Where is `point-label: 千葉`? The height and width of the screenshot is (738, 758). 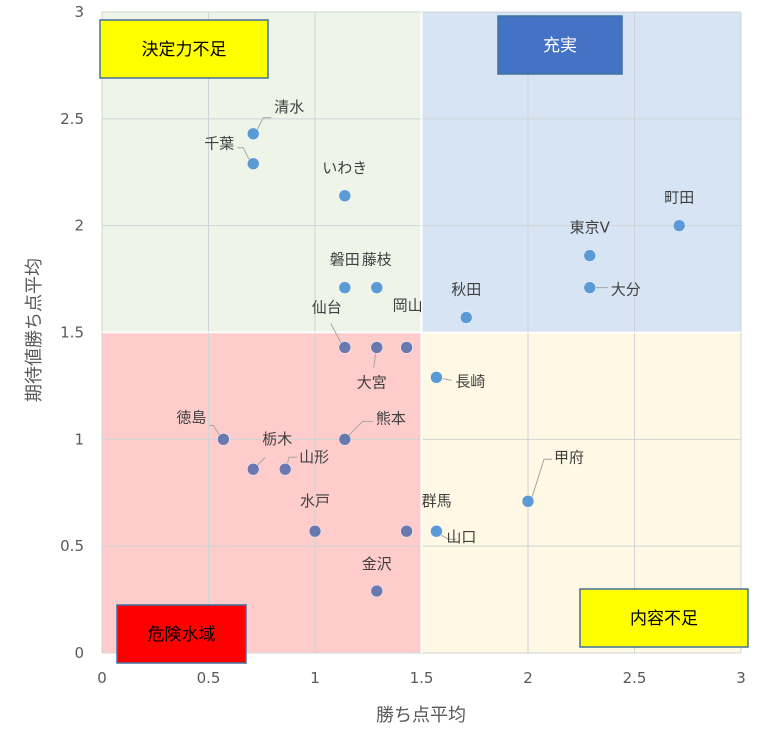
point-label: 千葉 is located at coordinates (219, 144).